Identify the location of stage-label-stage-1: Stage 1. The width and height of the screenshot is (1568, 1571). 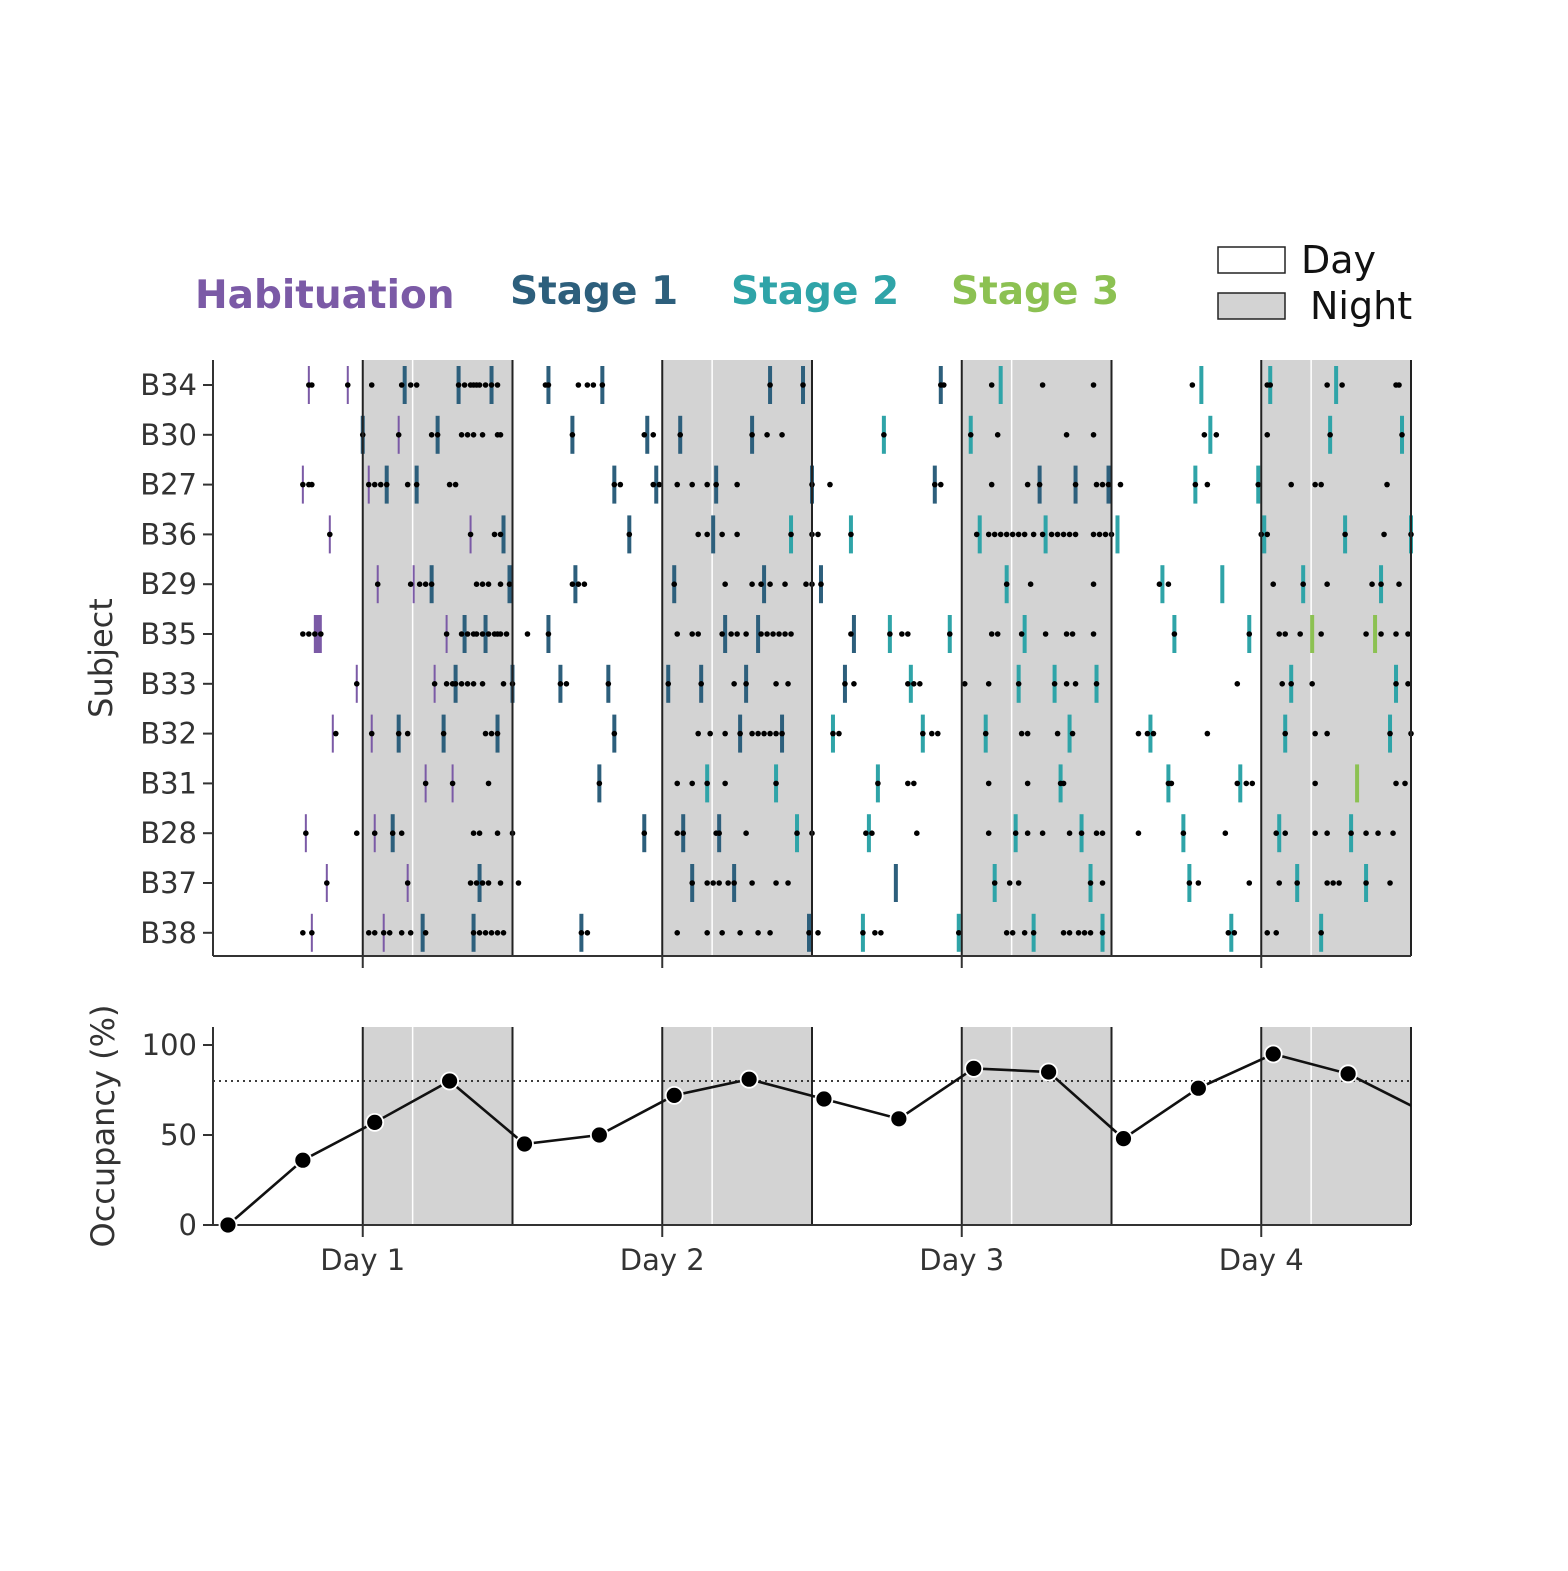
(594, 291).